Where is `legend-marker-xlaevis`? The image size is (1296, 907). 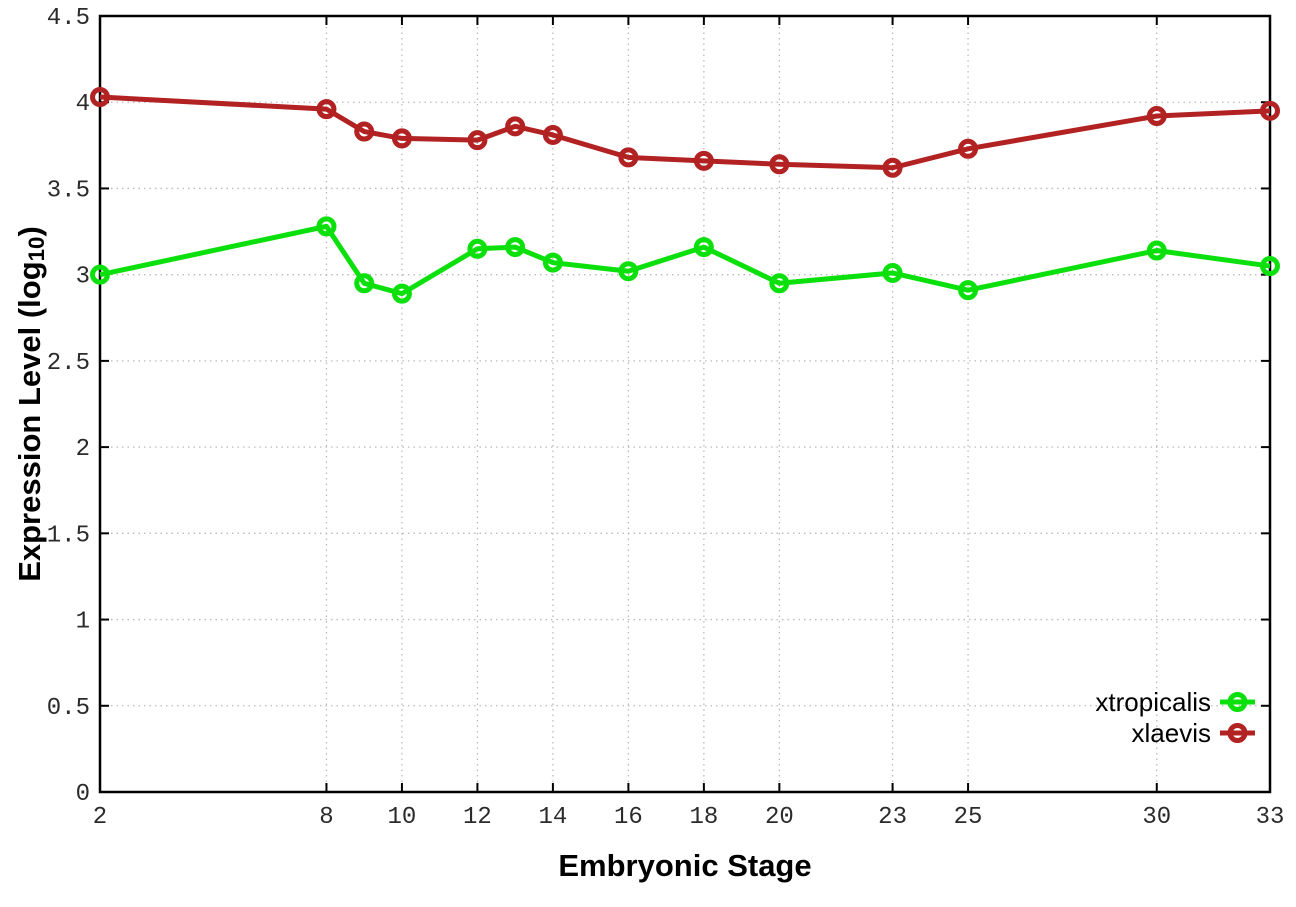 legend-marker-xlaevis is located at coordinates (1237, 733).